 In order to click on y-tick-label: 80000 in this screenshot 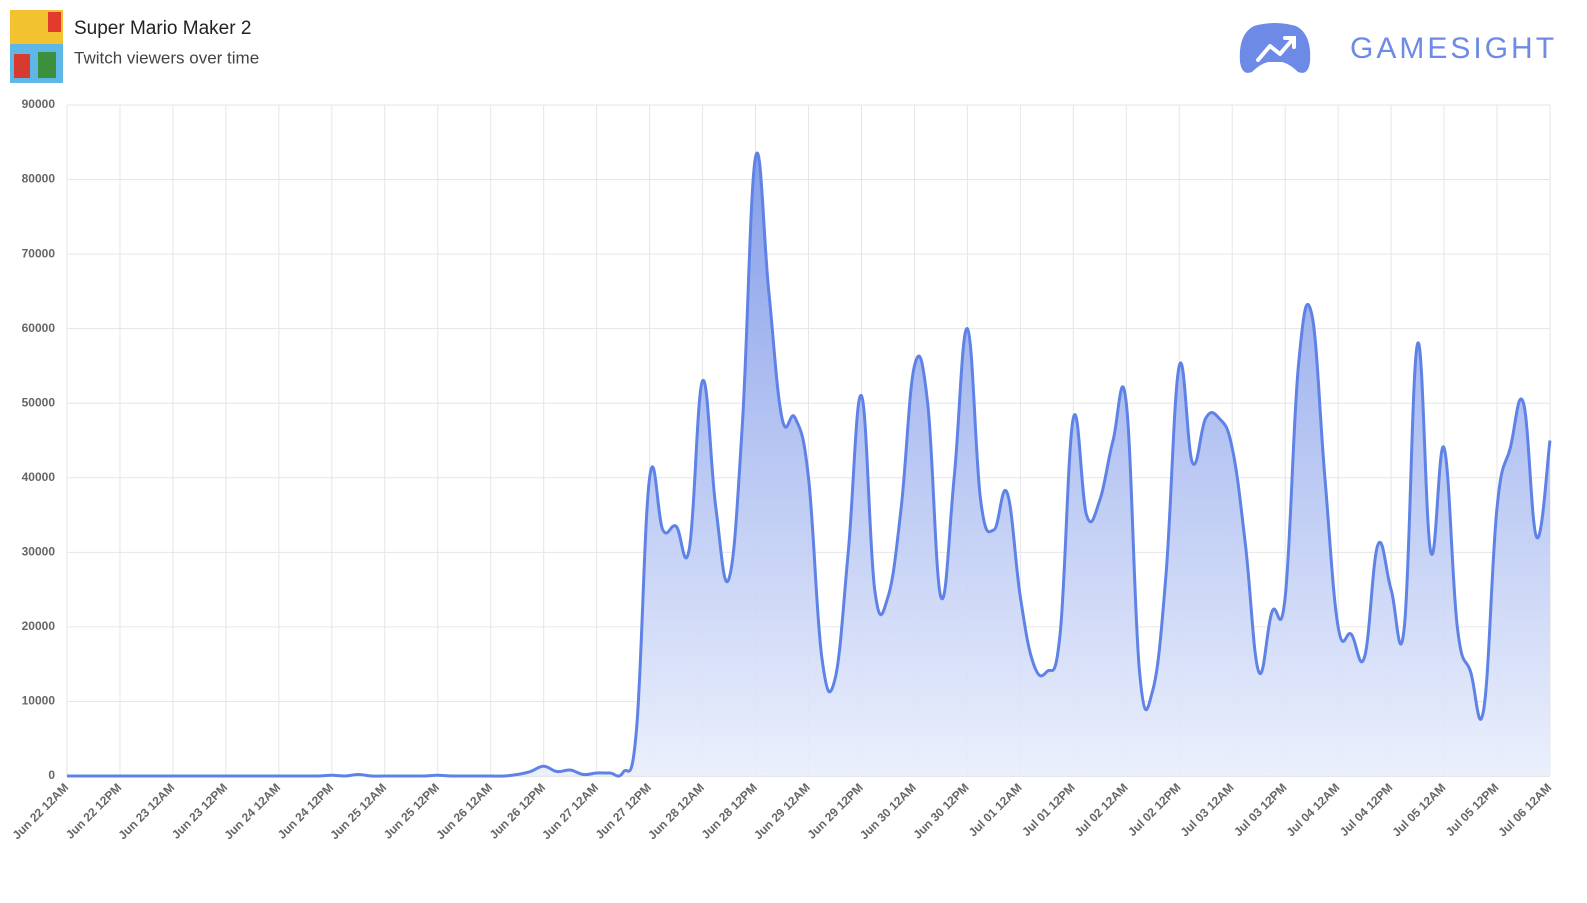, I will do `click(39, 179)`.